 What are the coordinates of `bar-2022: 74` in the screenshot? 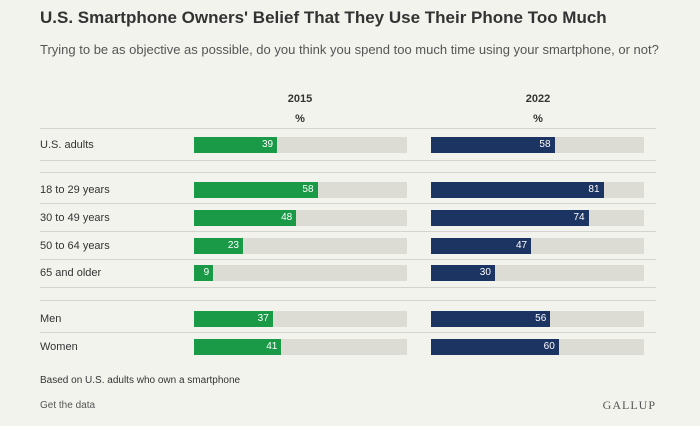 It's located at (510, 218).